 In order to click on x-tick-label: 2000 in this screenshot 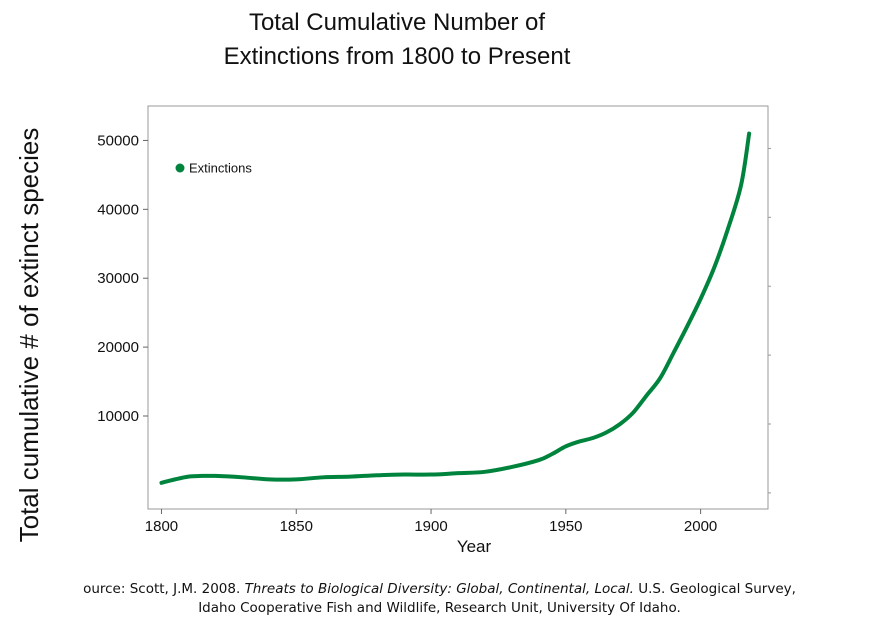, I will do `click(700, 526)`.